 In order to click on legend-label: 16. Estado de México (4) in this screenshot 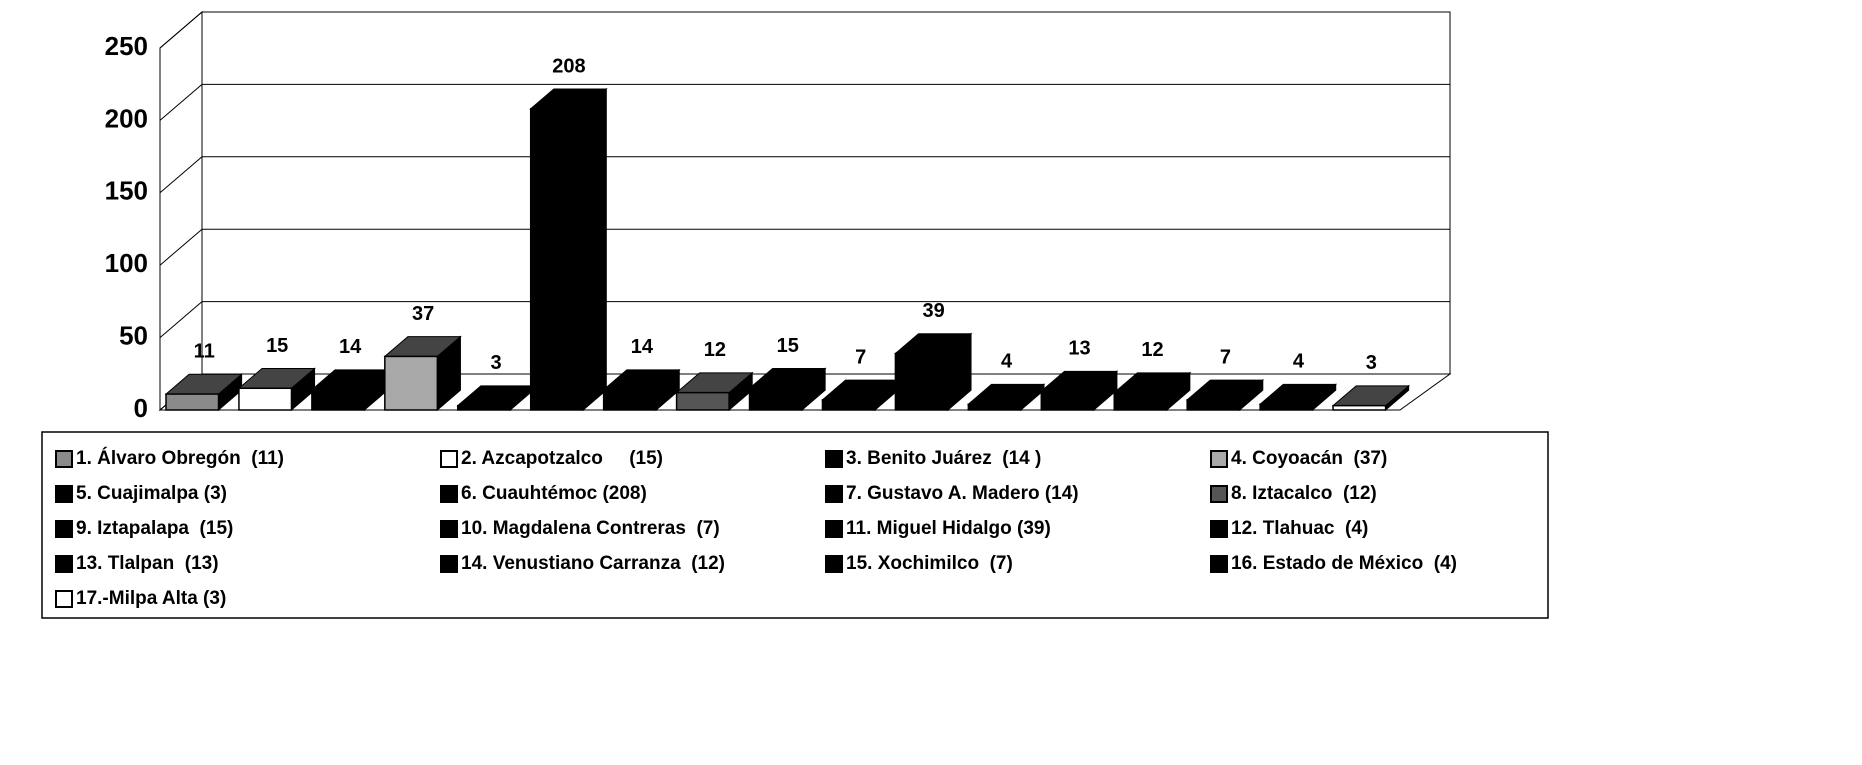, I will do `click(1344, 563)`.